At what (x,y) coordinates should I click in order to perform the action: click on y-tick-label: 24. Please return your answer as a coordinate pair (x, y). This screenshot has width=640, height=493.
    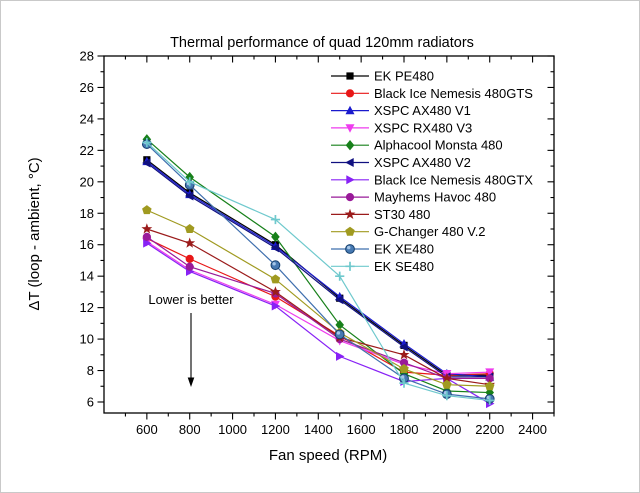
    Looking at the image, I should click on (87, 118).